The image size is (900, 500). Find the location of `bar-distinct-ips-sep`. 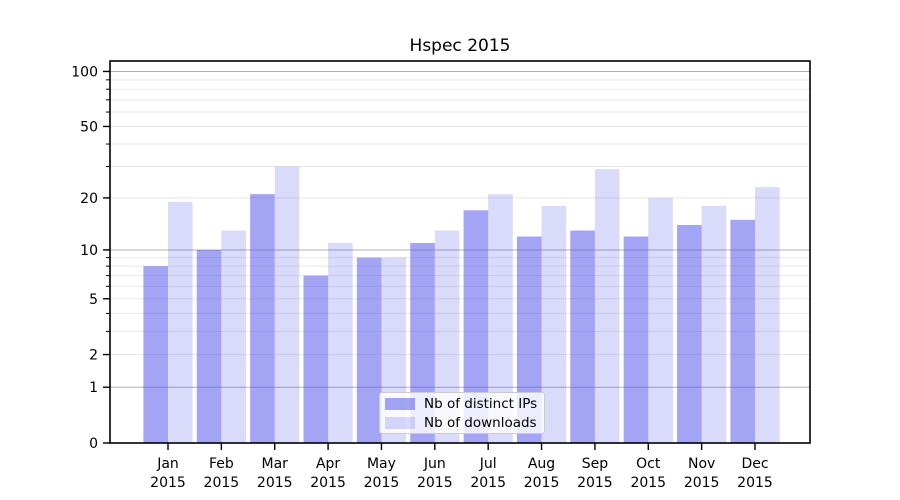

bar-distinct-ips-sep is located at coordinates (582, 336).